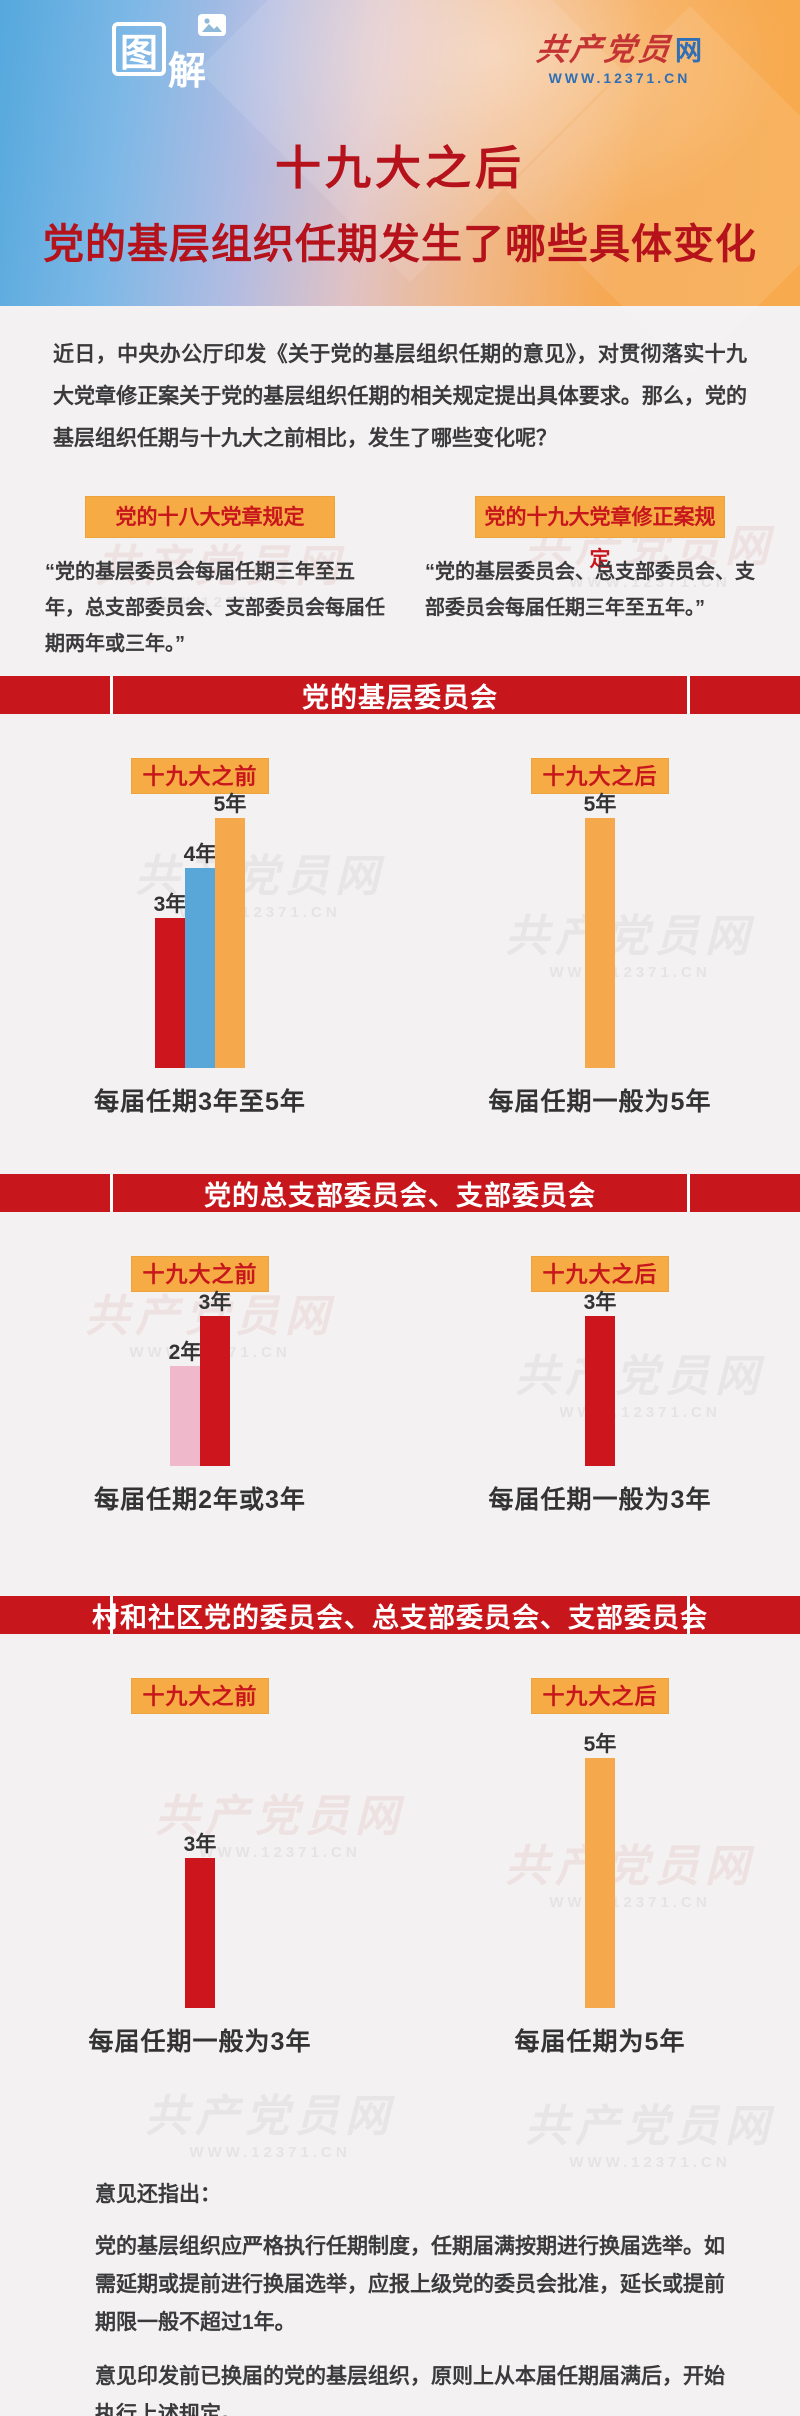 This screenshot has width=800, height=2416. I want to click on bar-2年: 2年, so click(185, 1403).